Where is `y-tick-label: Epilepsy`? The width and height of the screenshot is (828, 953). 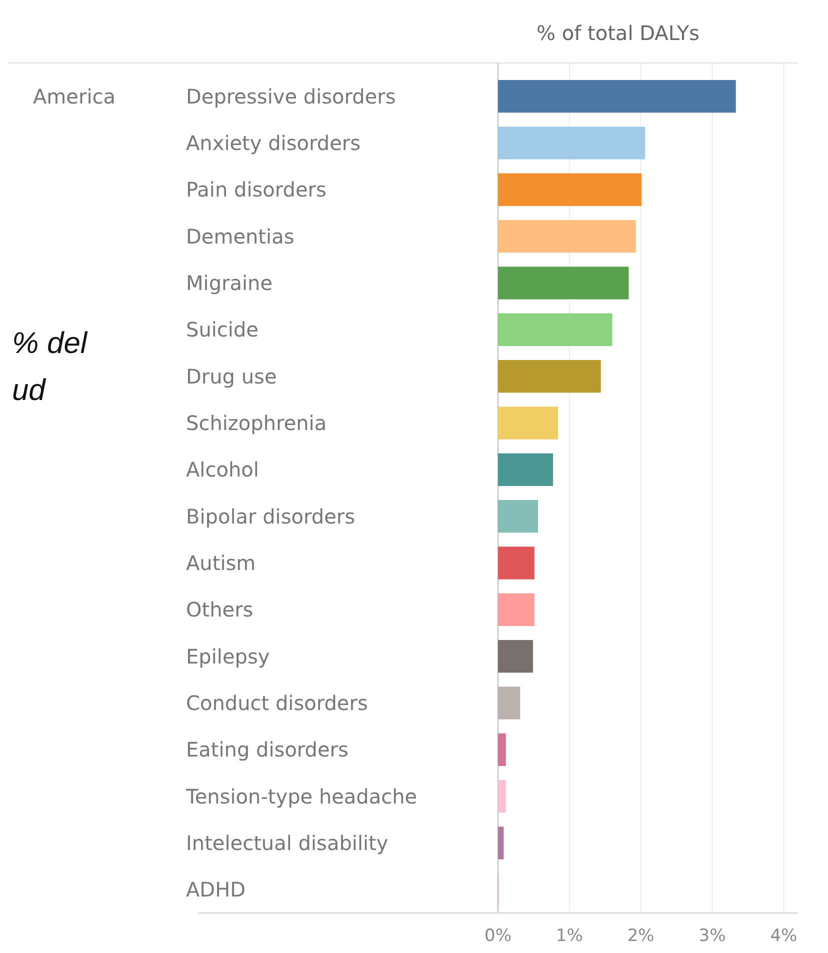
y-tick-label: Epilepsy is located at coordinates (228, 656).